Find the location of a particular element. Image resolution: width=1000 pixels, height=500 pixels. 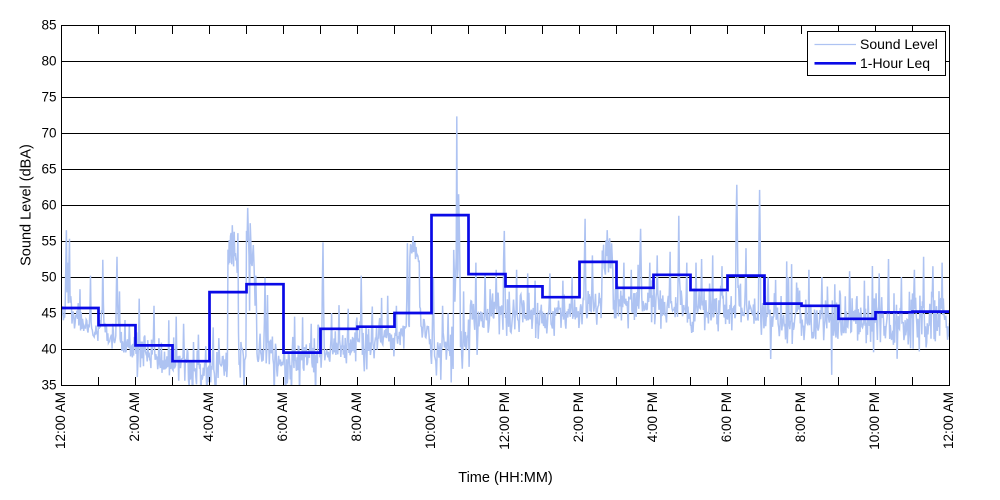

svg-text: 4:00 PM is located at coordinates (652, 417).